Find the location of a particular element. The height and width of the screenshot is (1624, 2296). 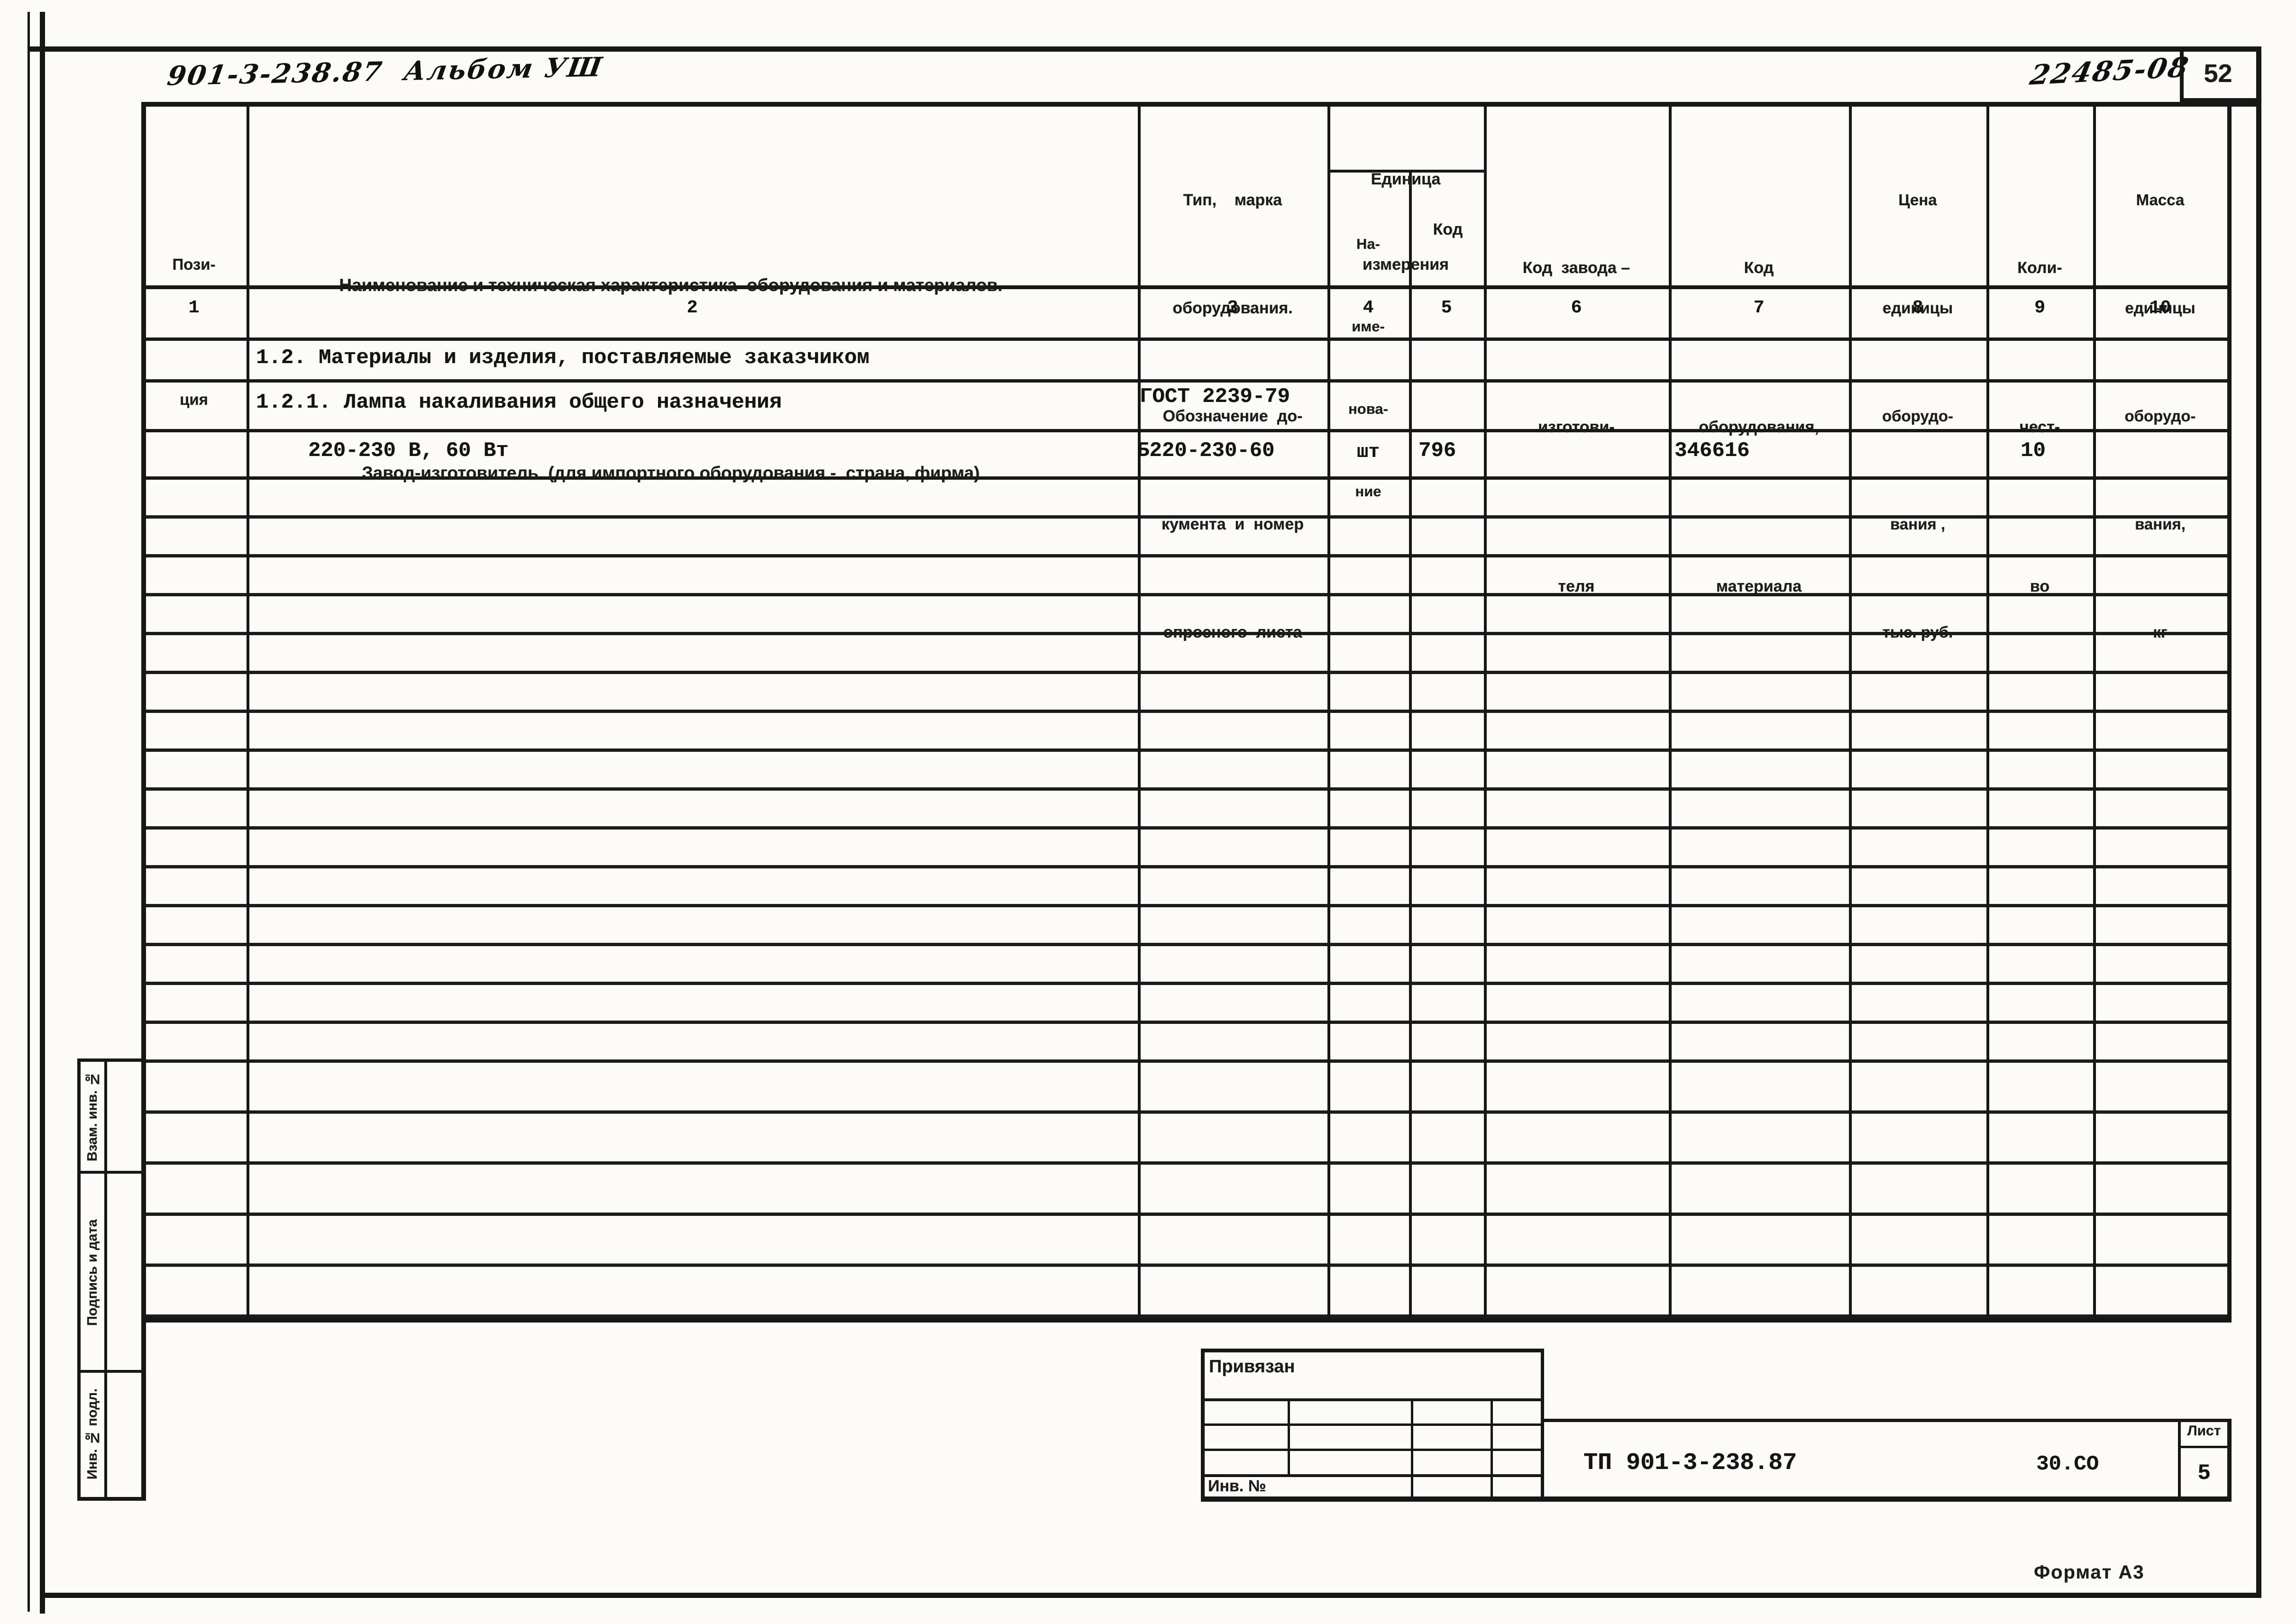

header-line: Пози- is located at coordinates (194, 264).